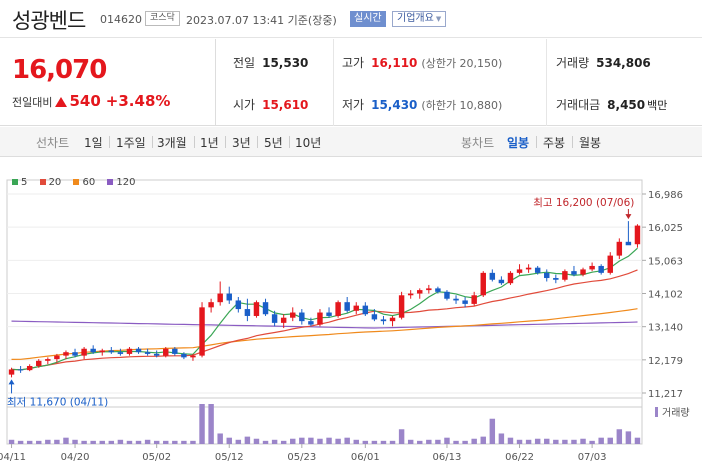 The width and height of the screenshot is (702, 466). I want to click on period-1y: 1년, so click(209, 143).